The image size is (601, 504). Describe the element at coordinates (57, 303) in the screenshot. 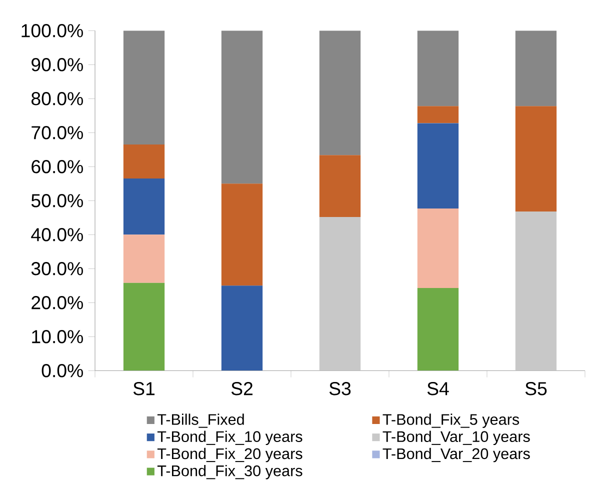

I see `y-tick-label: 20.0%` at that location.